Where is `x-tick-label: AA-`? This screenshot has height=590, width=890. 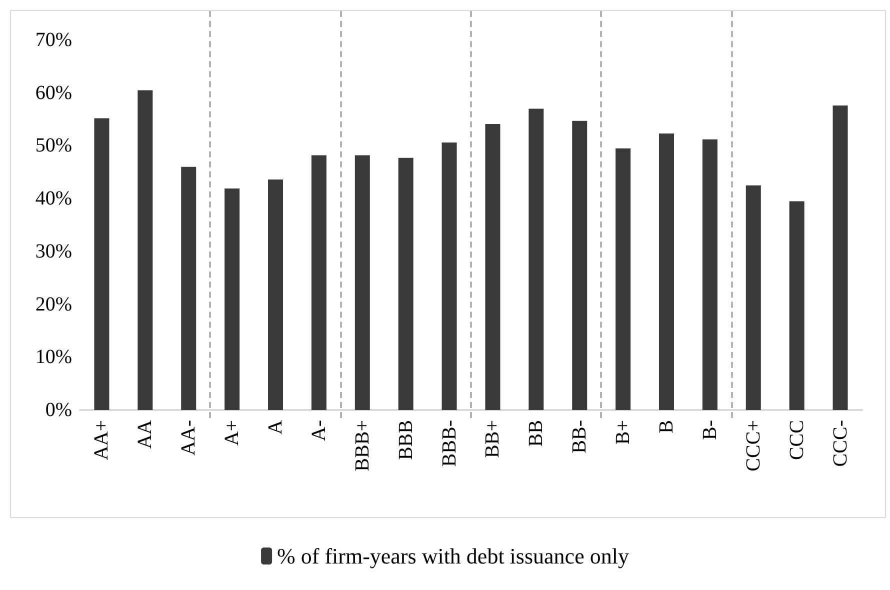 x-tick-label: AA- is located at coordinates (189, 438).